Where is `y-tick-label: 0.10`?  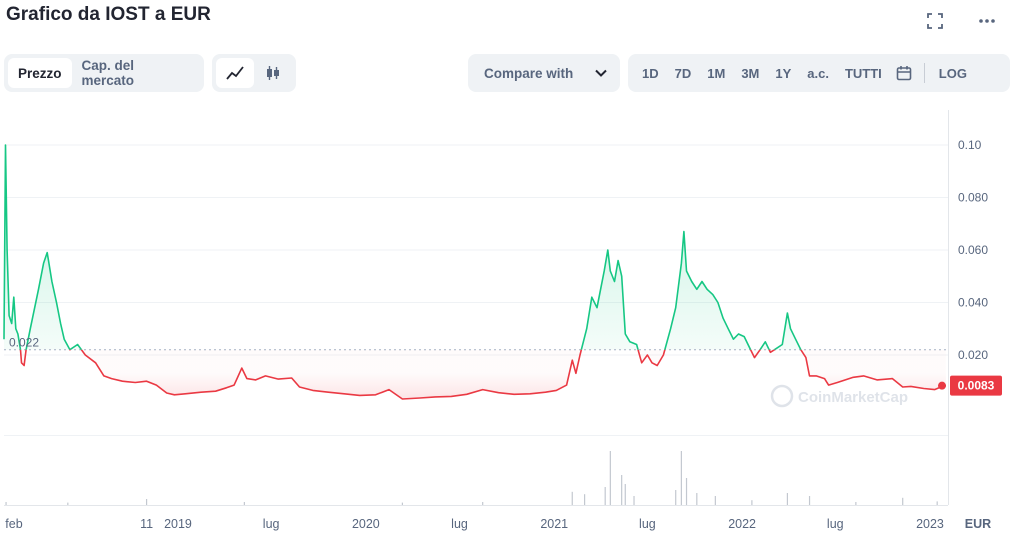
y-tick-label: 0.10 is located at coordinates (970, 145).